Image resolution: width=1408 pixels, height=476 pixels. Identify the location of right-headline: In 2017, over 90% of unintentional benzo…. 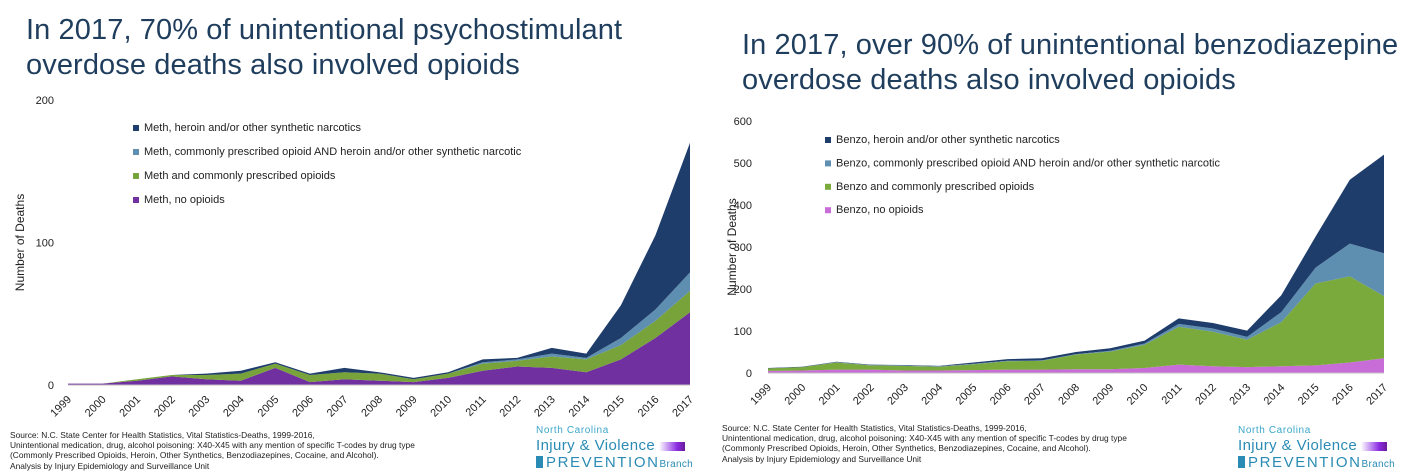
(1070, 62).